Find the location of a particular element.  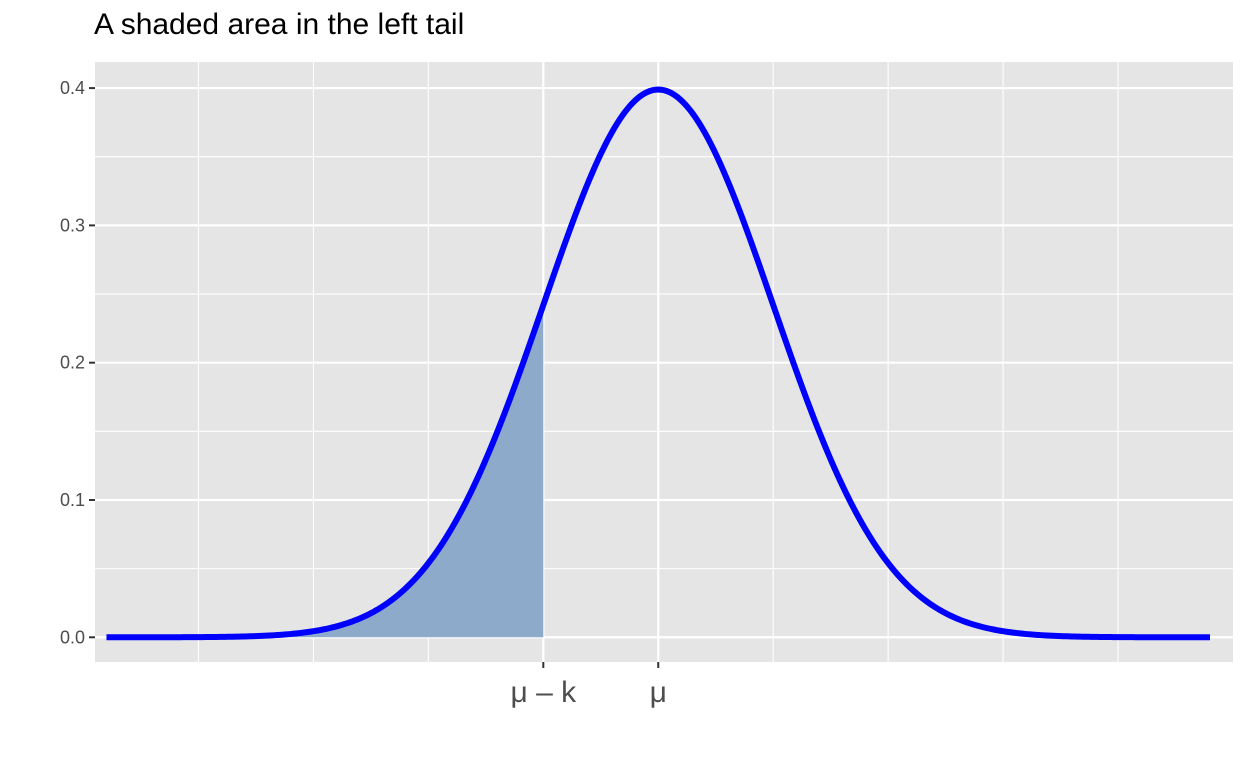

y-tick-label: 0.3 is located at coordinates (72, 225).